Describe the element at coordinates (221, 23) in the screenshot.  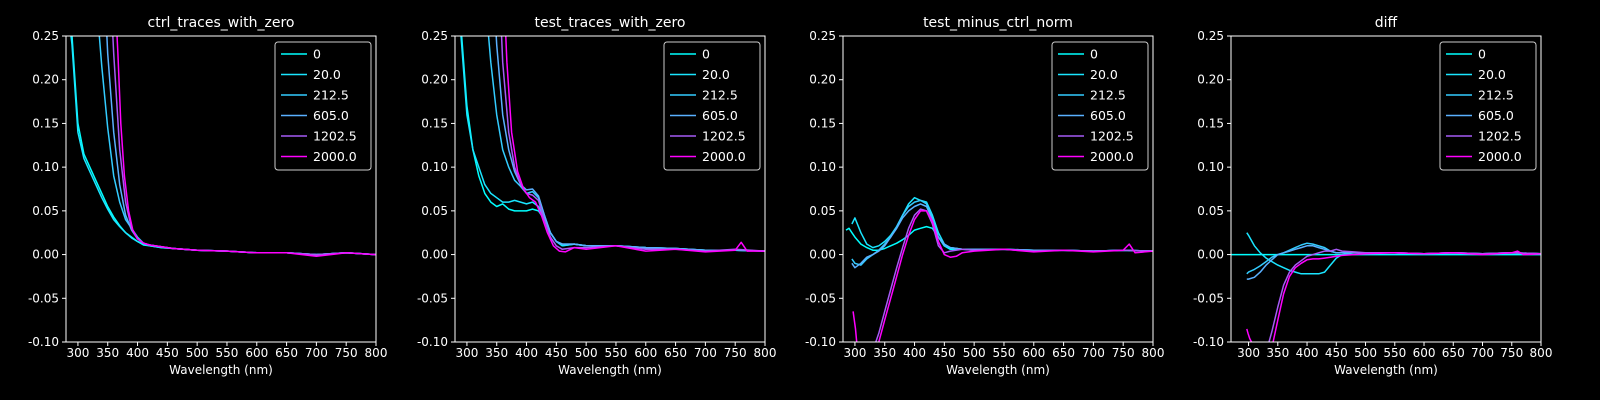
I see `chart-title: ctrl_traces_with_zero` at that location.